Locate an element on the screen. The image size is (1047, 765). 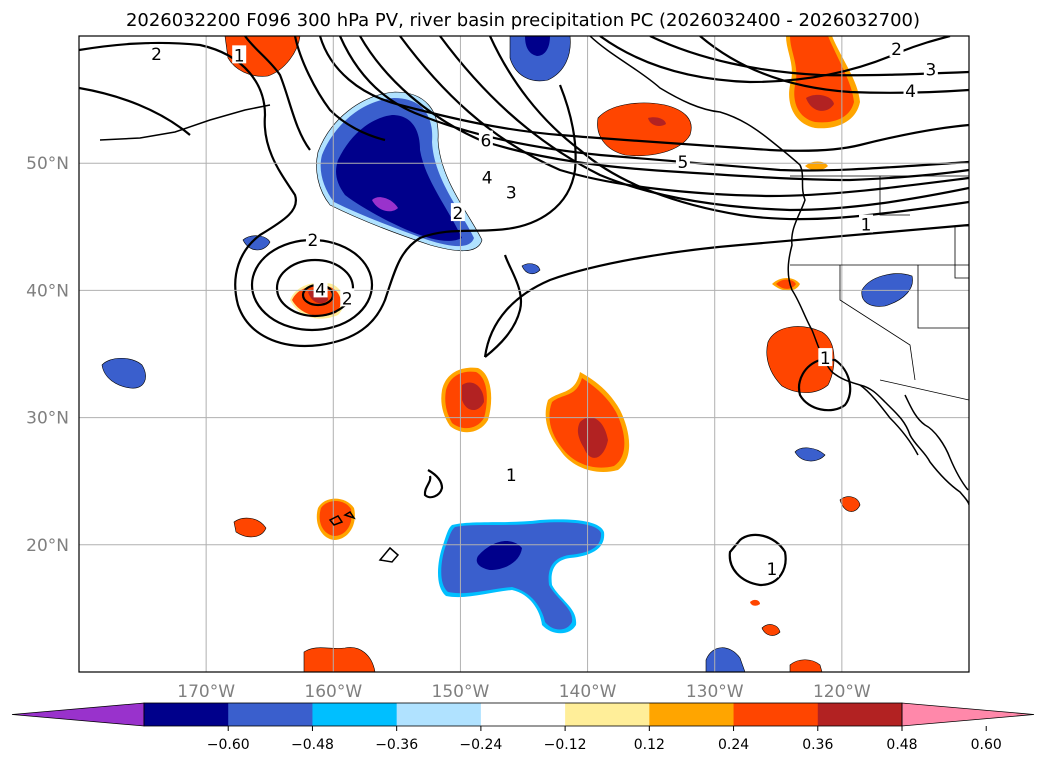
lon-tick-label: 170°W is located at coordinates (206, 692).